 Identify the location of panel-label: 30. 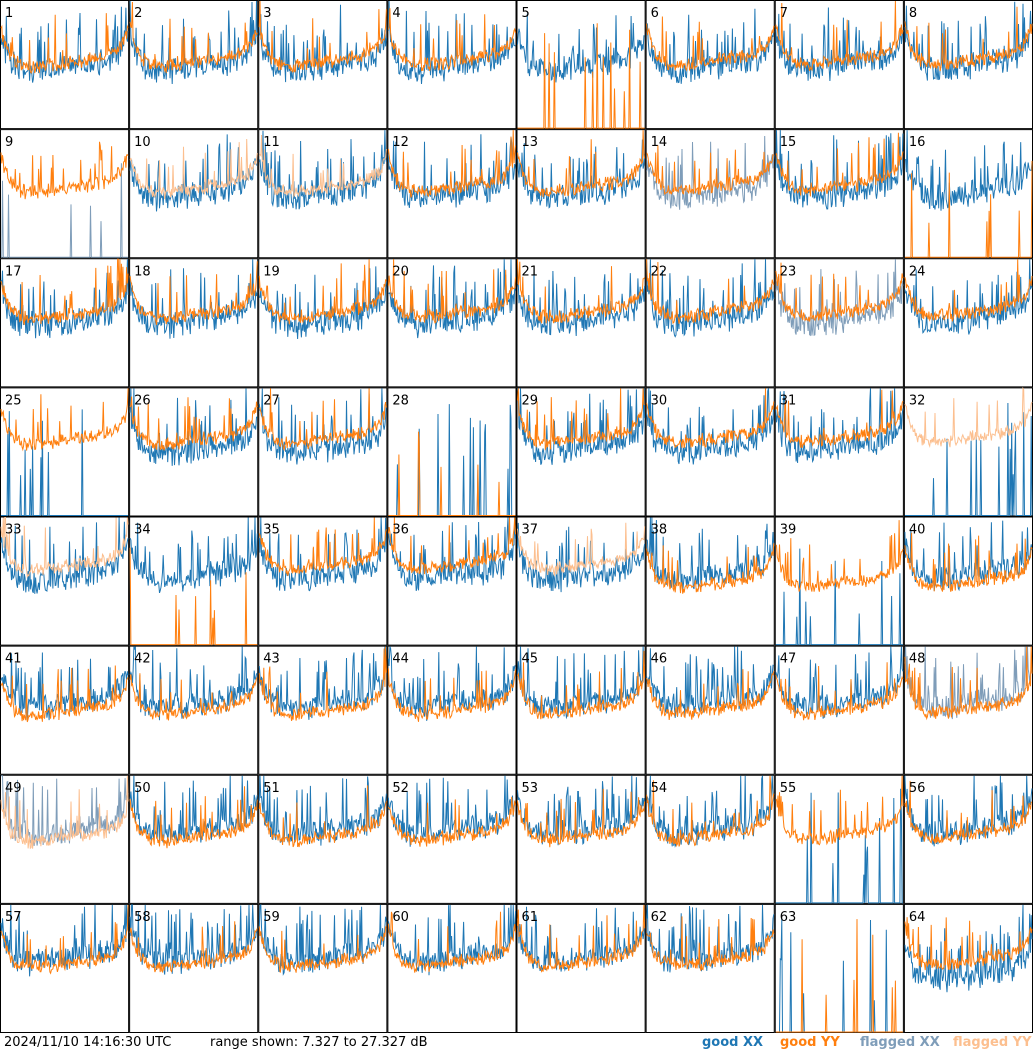
(659, 400).